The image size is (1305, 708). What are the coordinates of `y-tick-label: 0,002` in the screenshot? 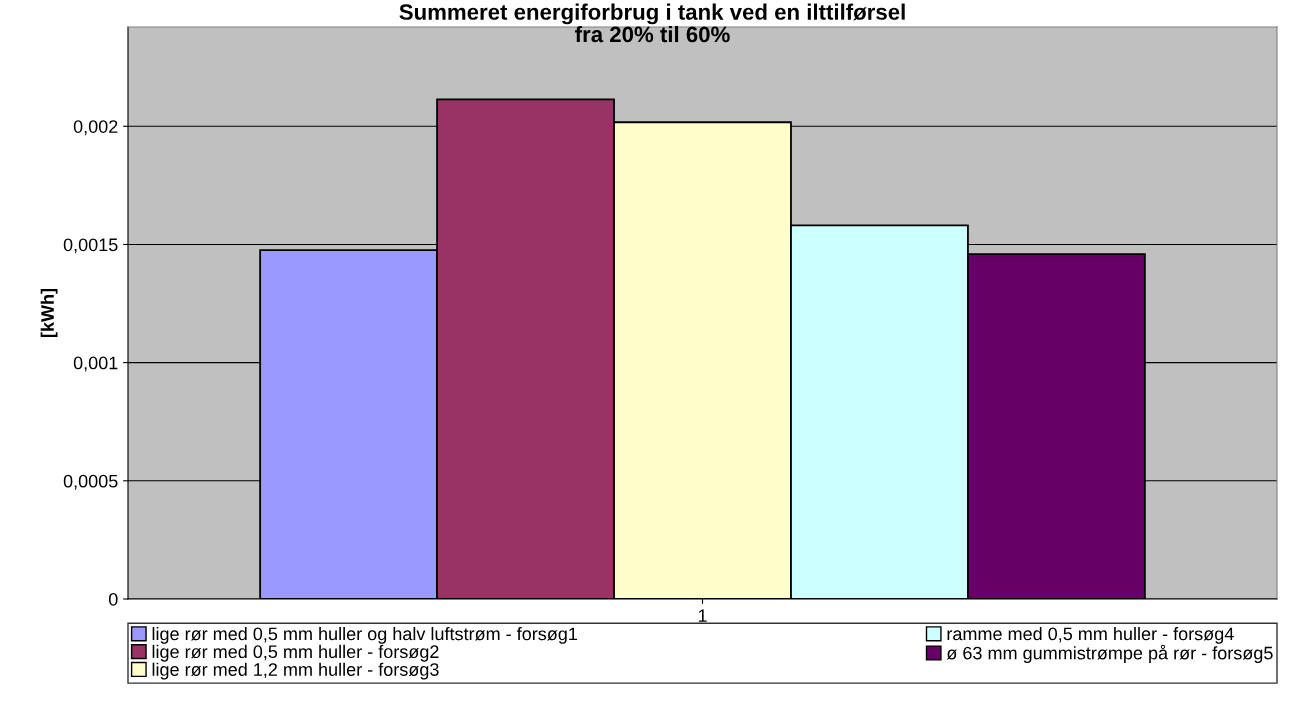 It's located at (95, 128).